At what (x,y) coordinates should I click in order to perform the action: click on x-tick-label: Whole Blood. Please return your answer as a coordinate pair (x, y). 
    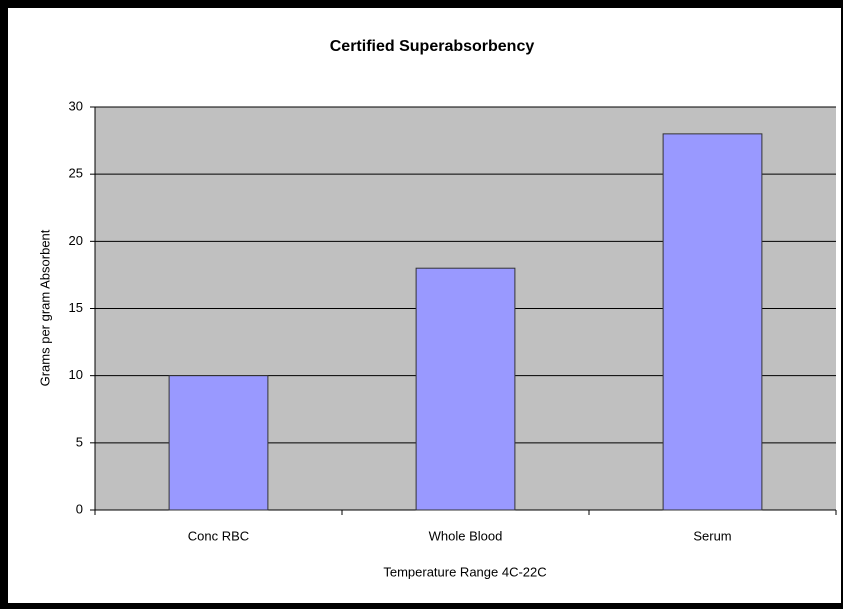
    Looking at the image, I should click on (466, 535).